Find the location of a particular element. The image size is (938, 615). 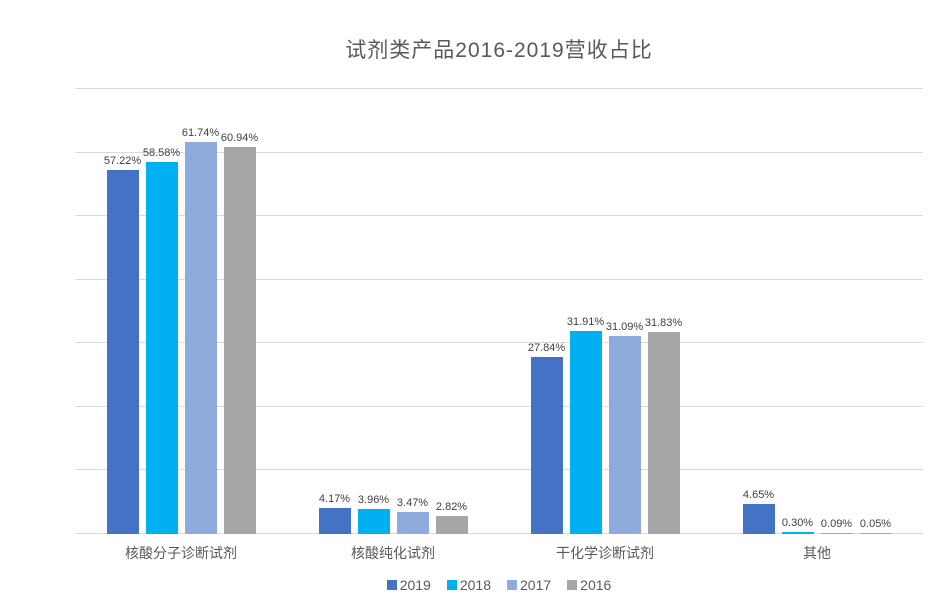

bar-2016: 2.82% is located at coordinates (451, 517).